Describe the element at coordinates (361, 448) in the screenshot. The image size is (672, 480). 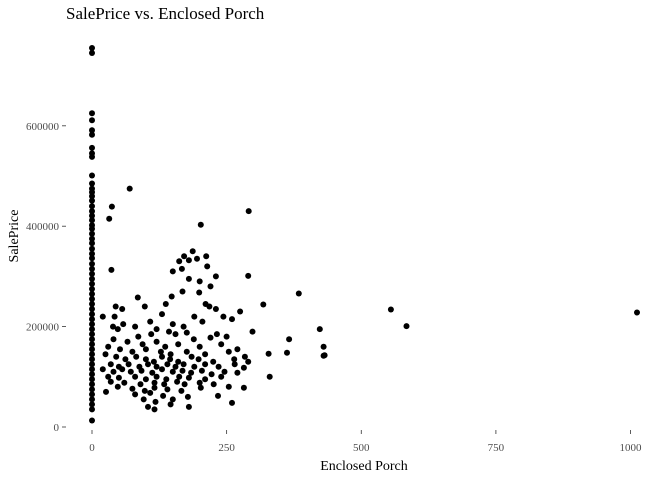
I see `x-tick-label: 500` at that location.